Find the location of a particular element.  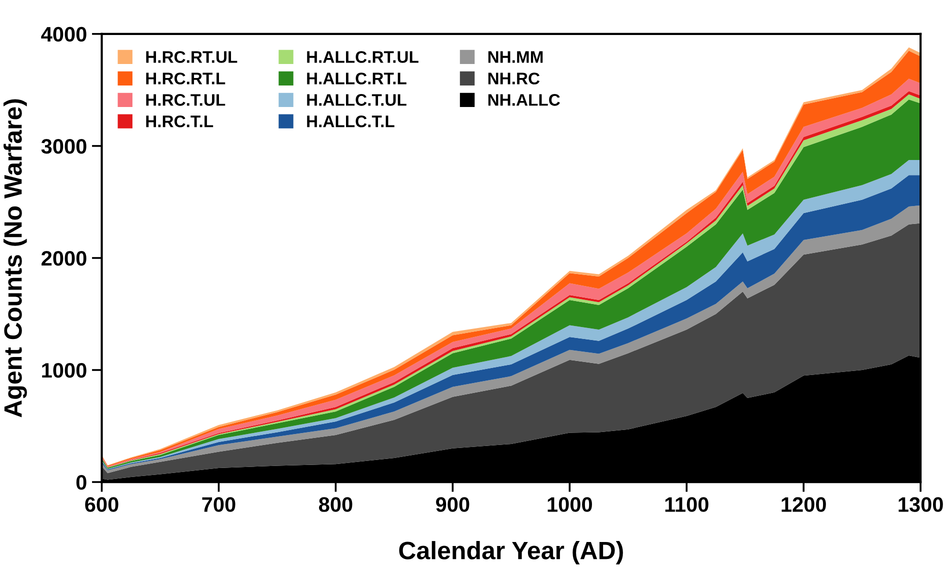

y-tick-label: 2000 is located at coordinates (64, 258).